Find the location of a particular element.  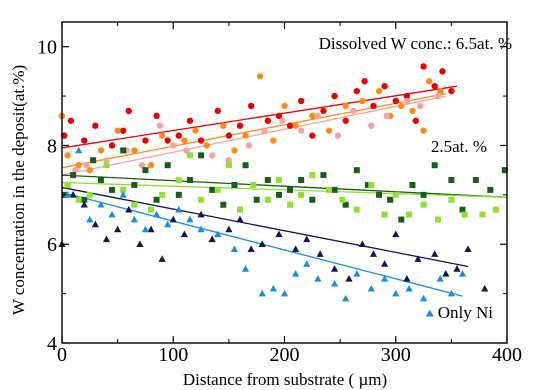

annotation-mid: 2.5at. % is located at coordinates (459, 146).